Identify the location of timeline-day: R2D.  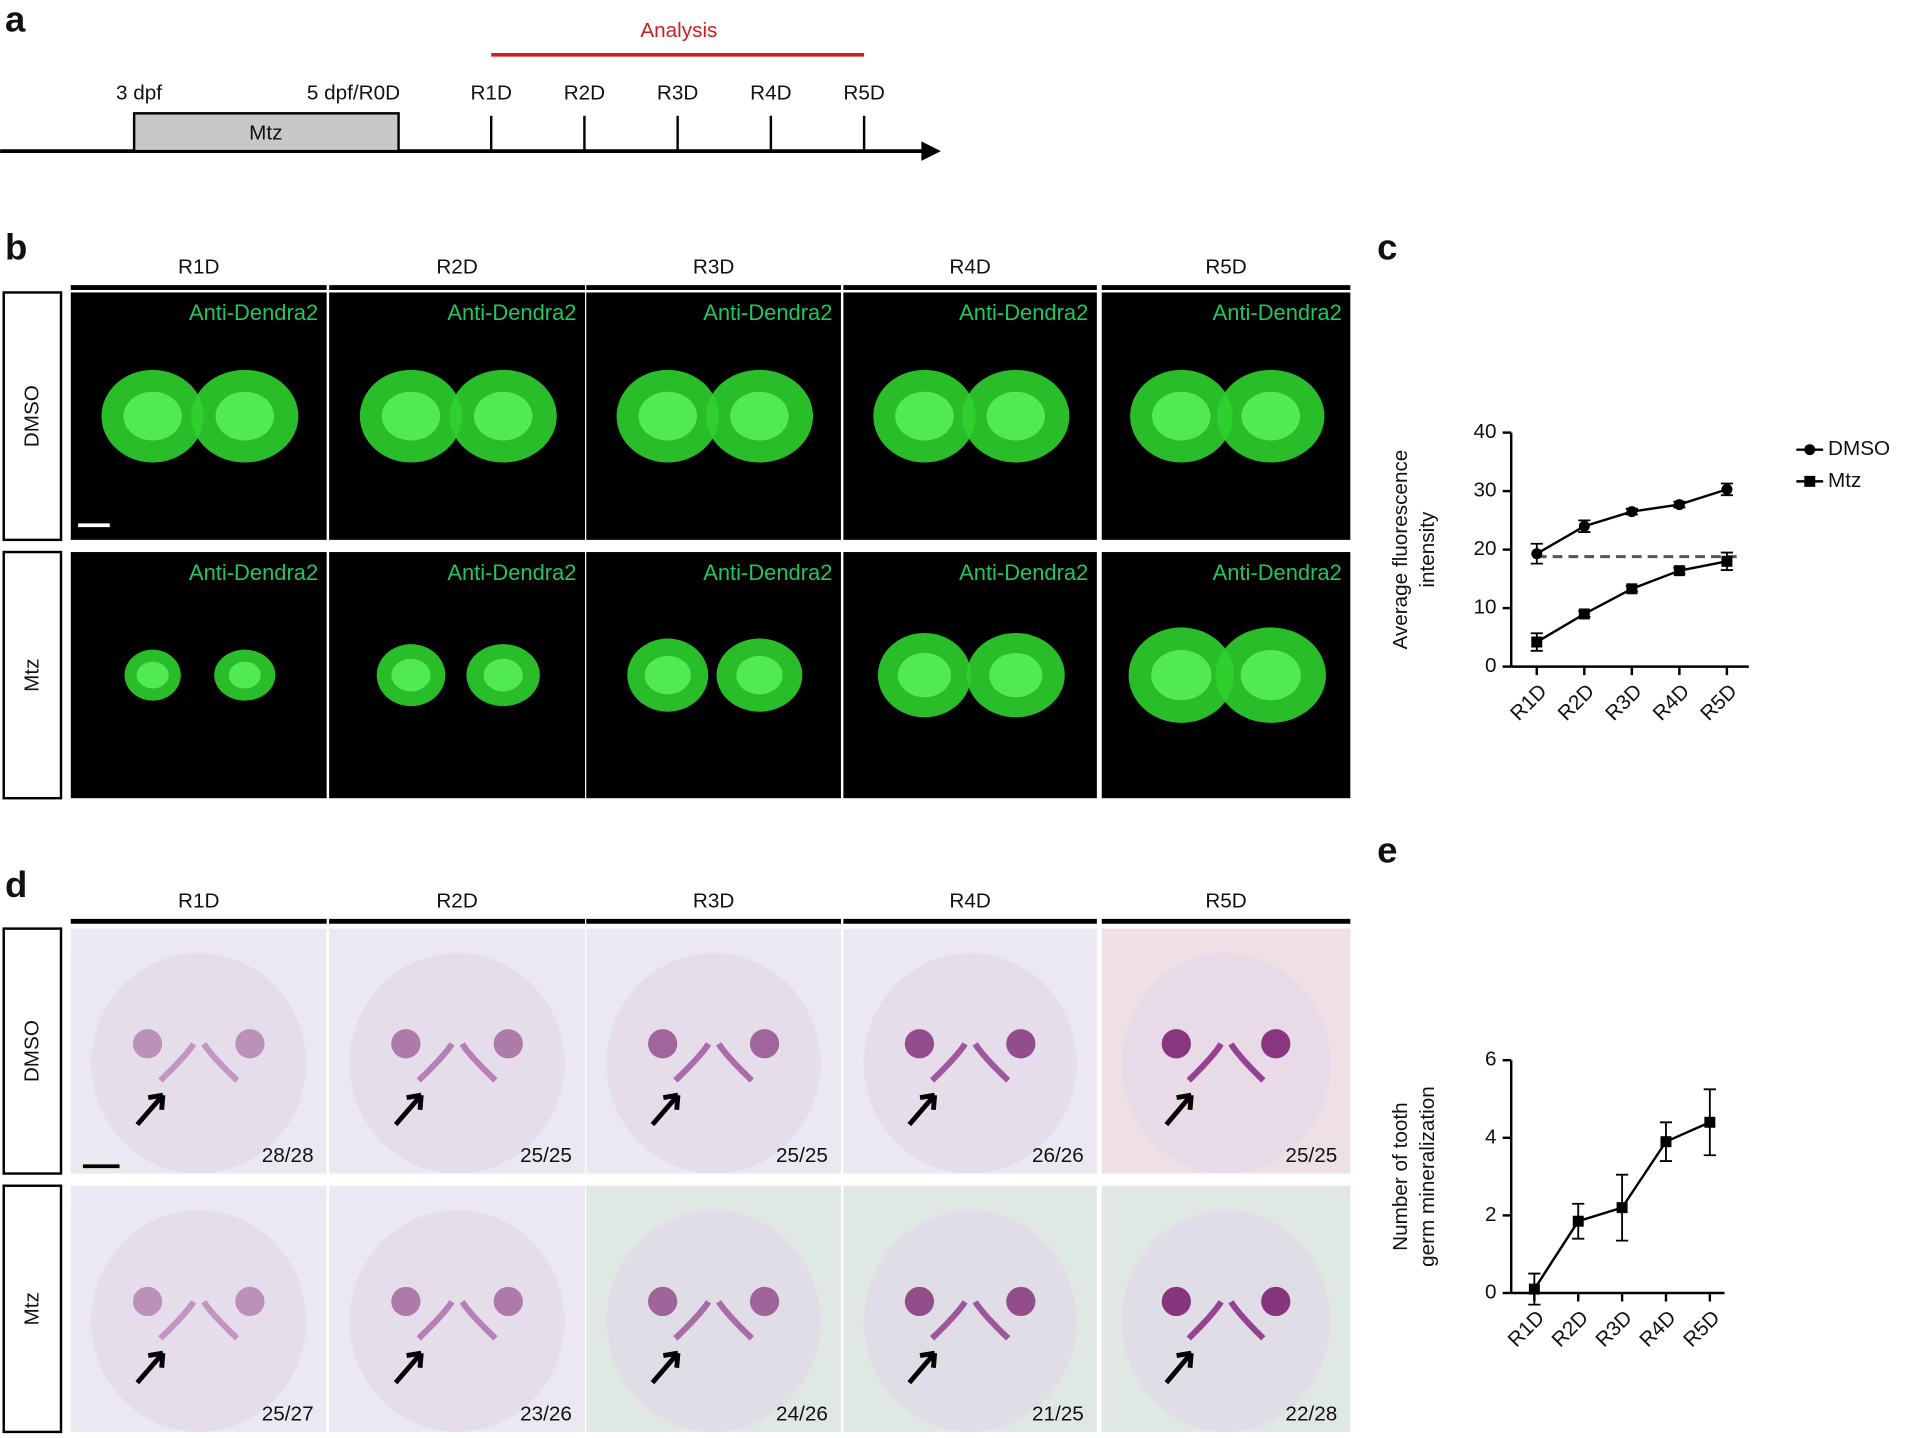
(584, 92).